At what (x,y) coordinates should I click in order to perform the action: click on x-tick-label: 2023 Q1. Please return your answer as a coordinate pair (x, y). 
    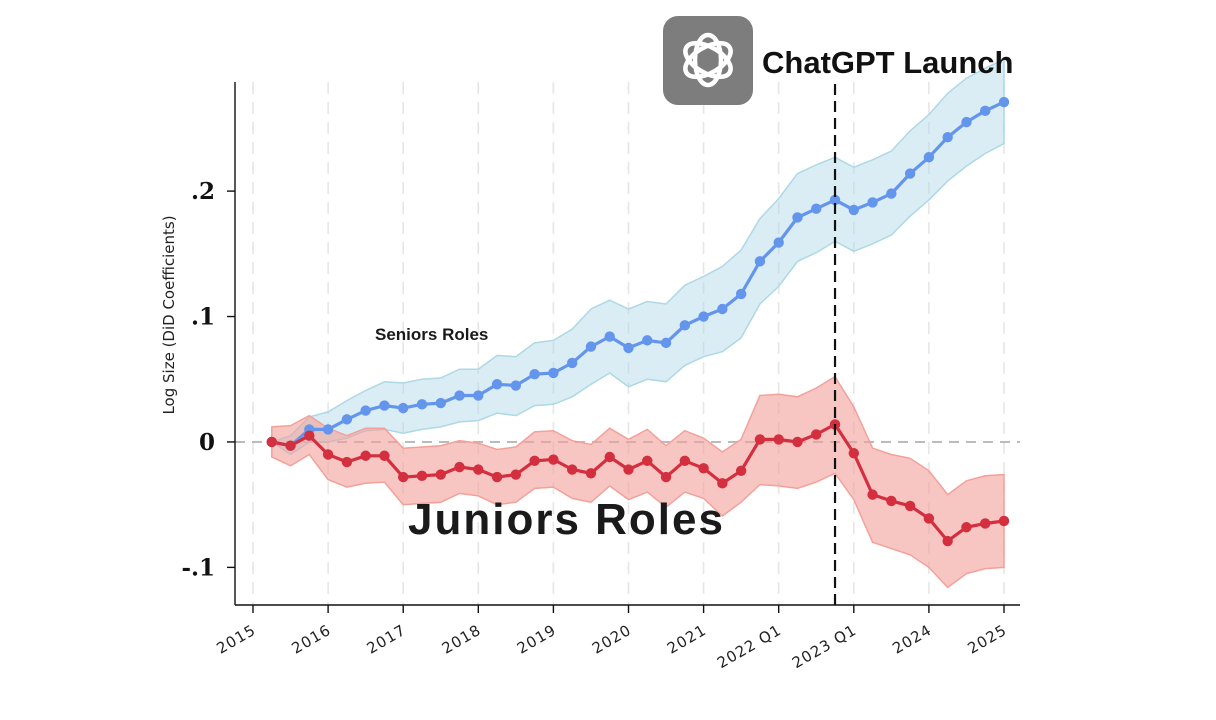
    Looking at the image, I should click on (824, 646).